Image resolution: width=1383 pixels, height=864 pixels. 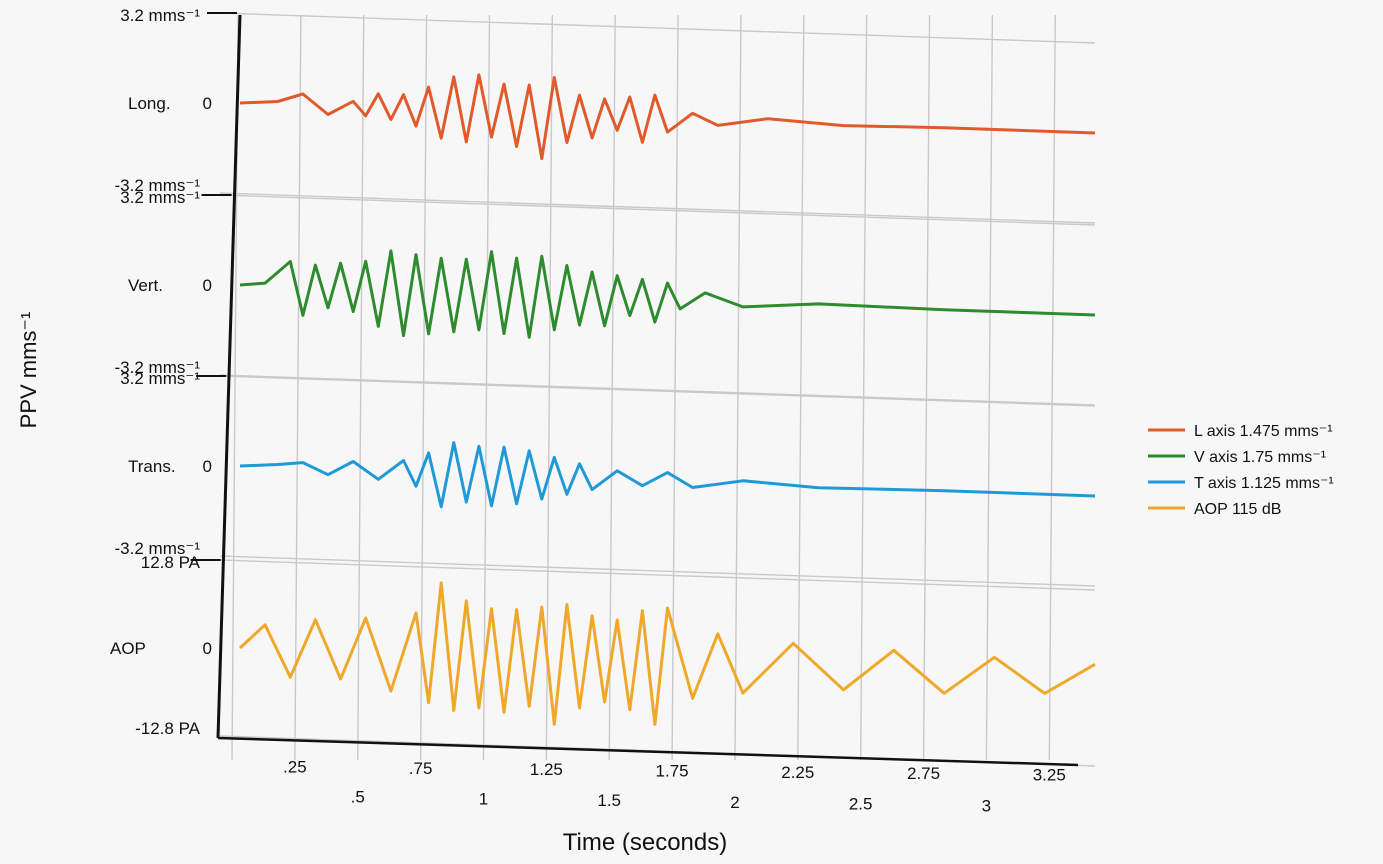 I want to click on x-tick-label: 2.25, so click(x=797, y=772).